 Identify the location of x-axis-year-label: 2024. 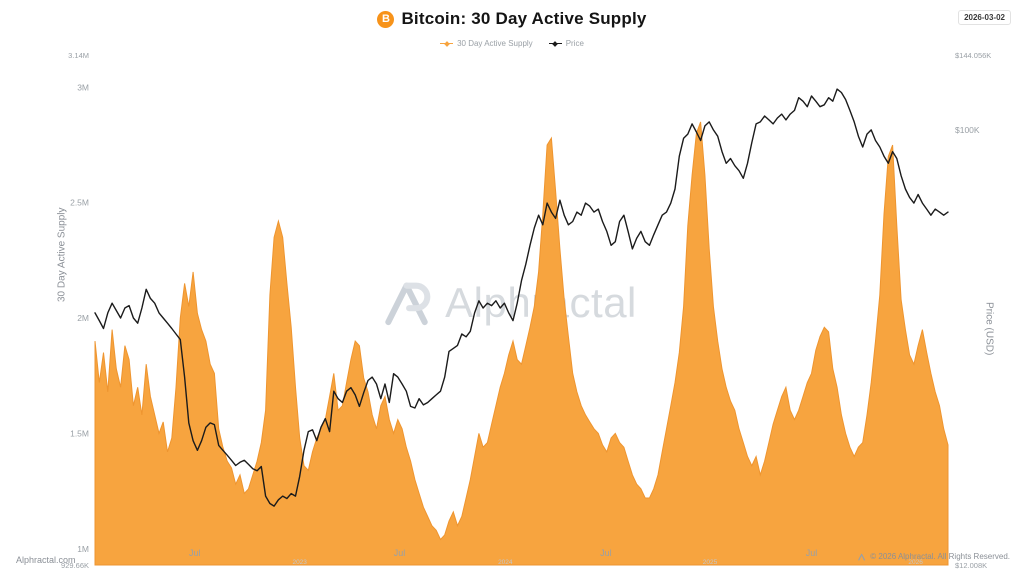
(505, 562).